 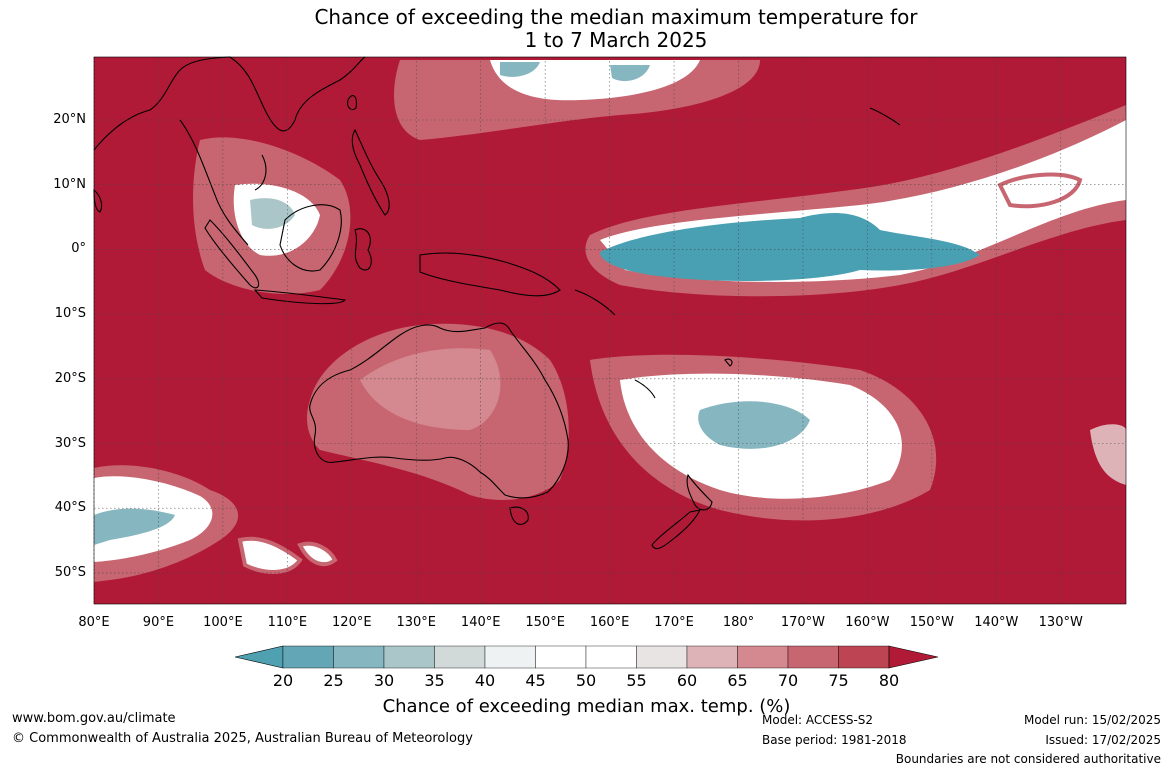 I want to click on longitude-label: 90°E, so click(x=158, y=622).